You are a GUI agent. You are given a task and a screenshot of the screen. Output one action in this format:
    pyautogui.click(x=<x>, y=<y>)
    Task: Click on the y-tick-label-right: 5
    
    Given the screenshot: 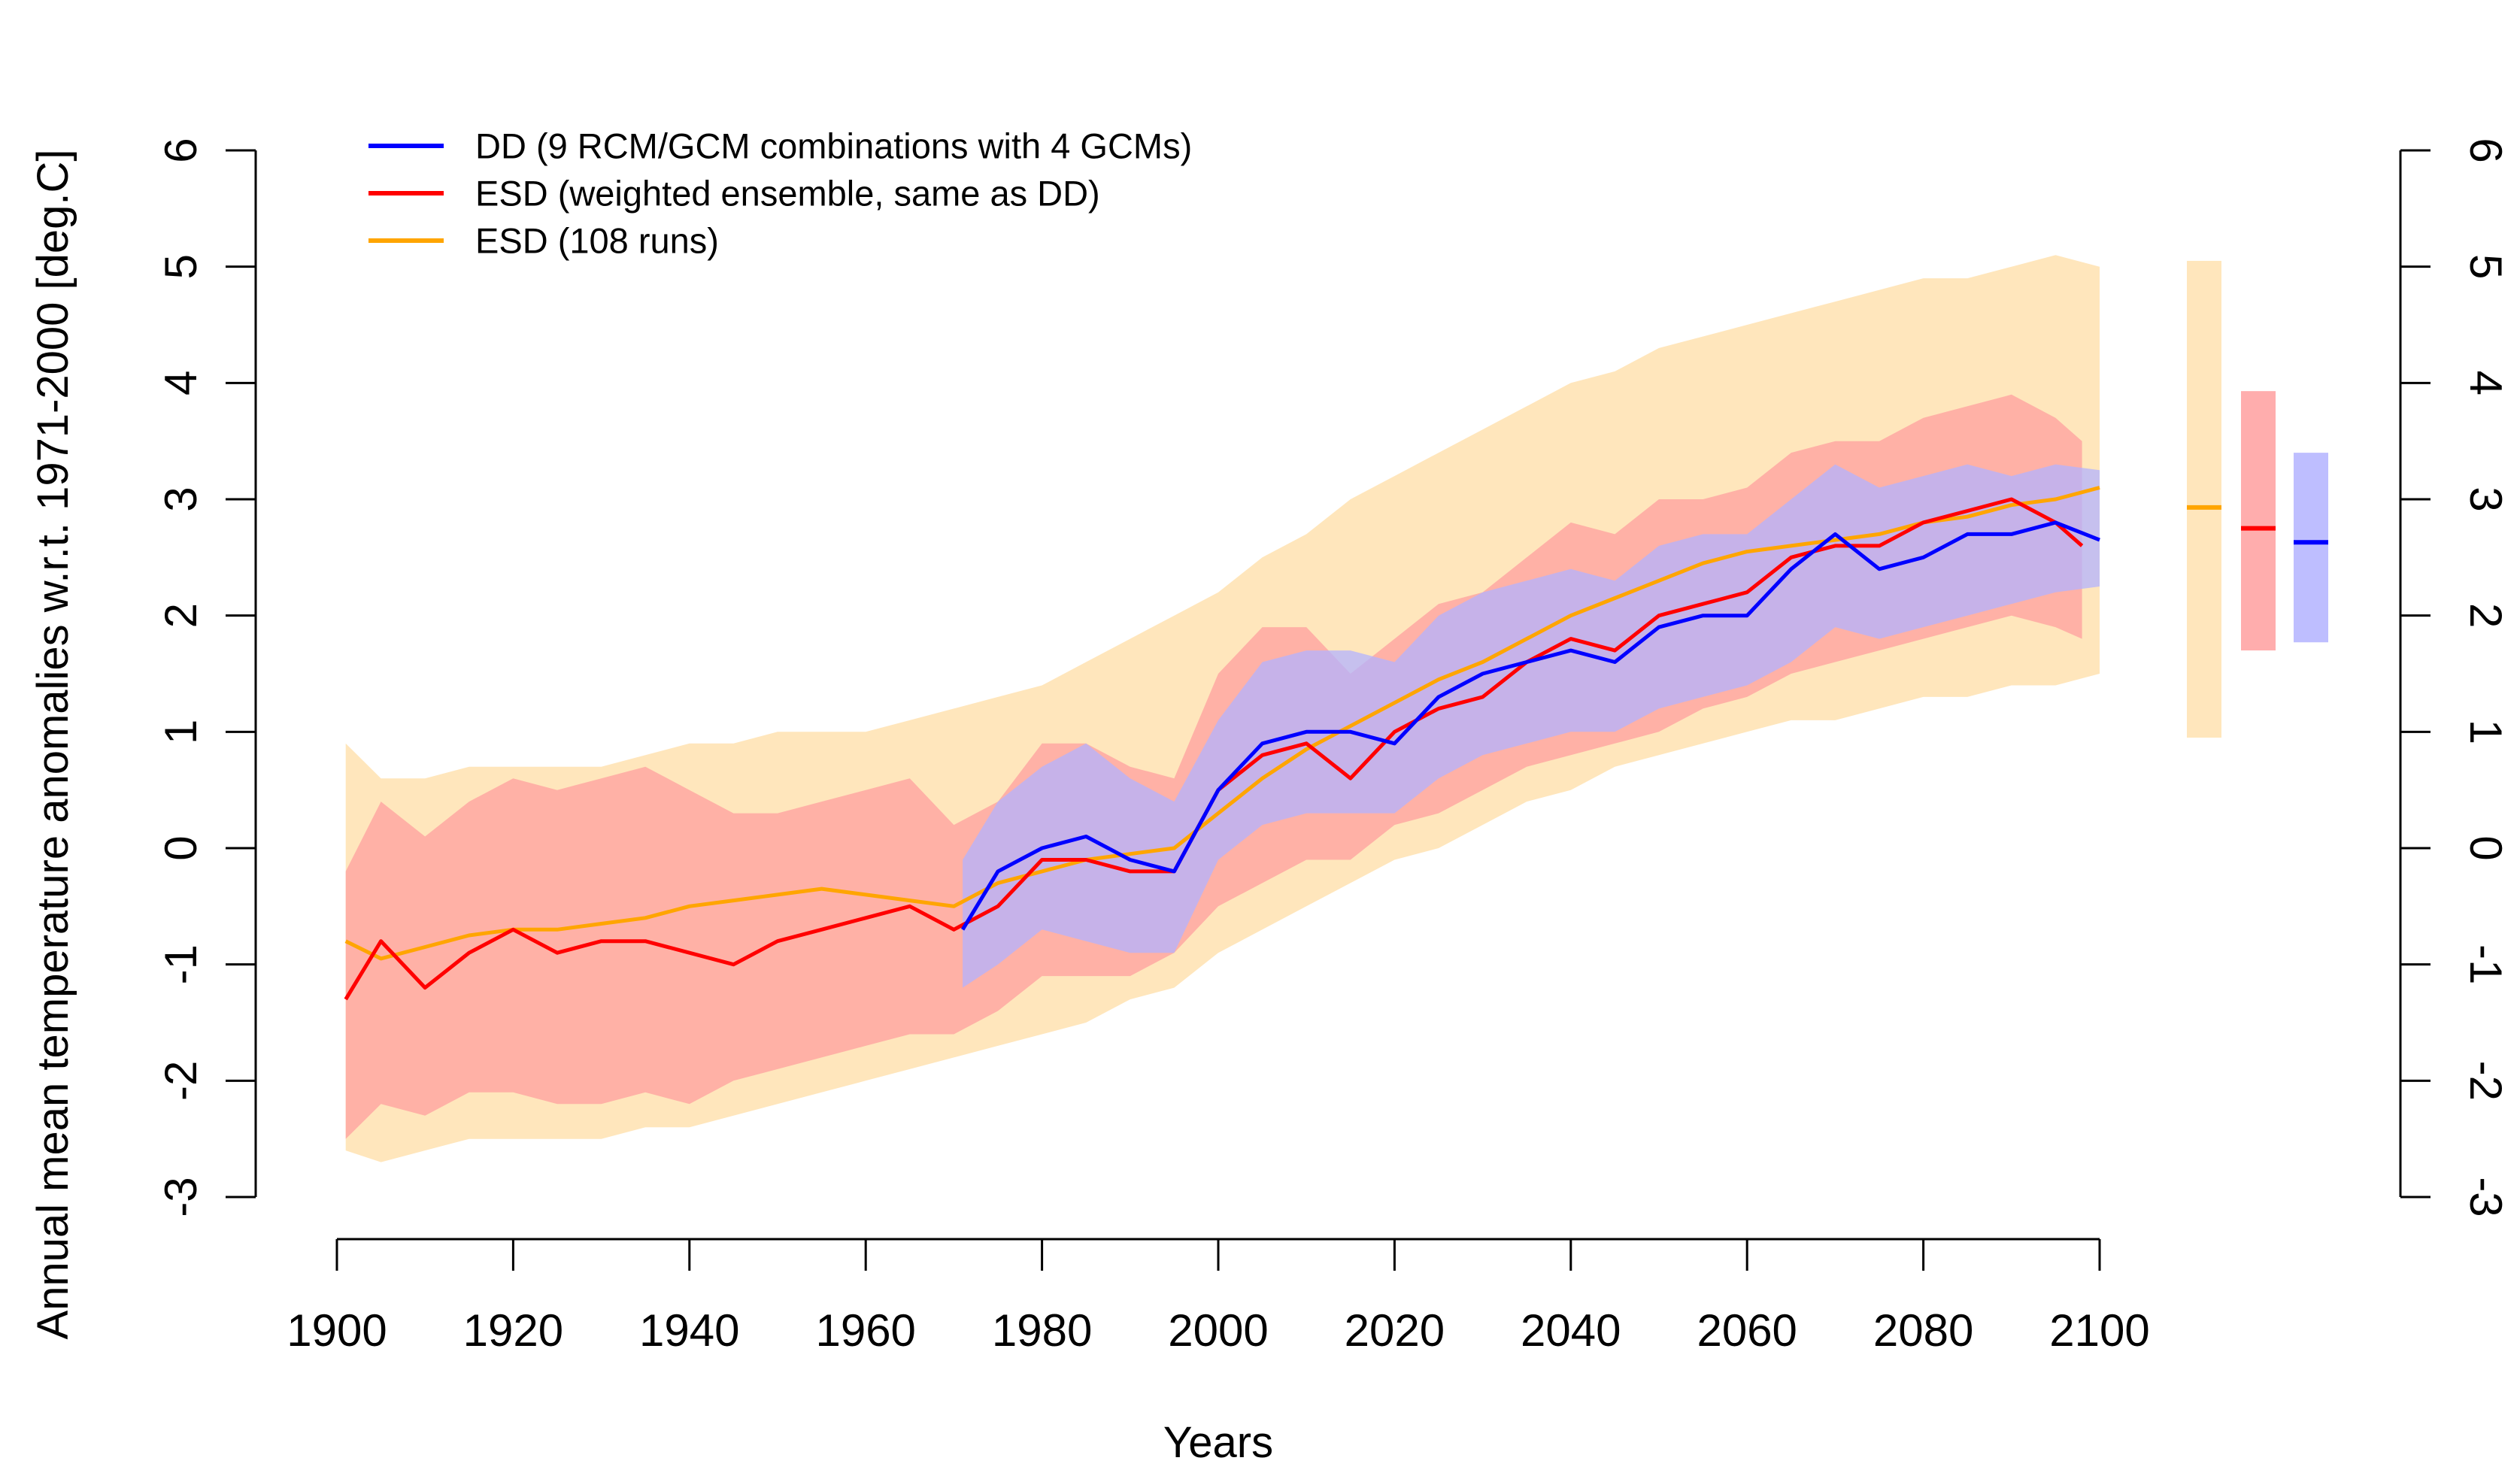 What is the action you would take?
    pyautogui.click(x=2486, y=266)
    